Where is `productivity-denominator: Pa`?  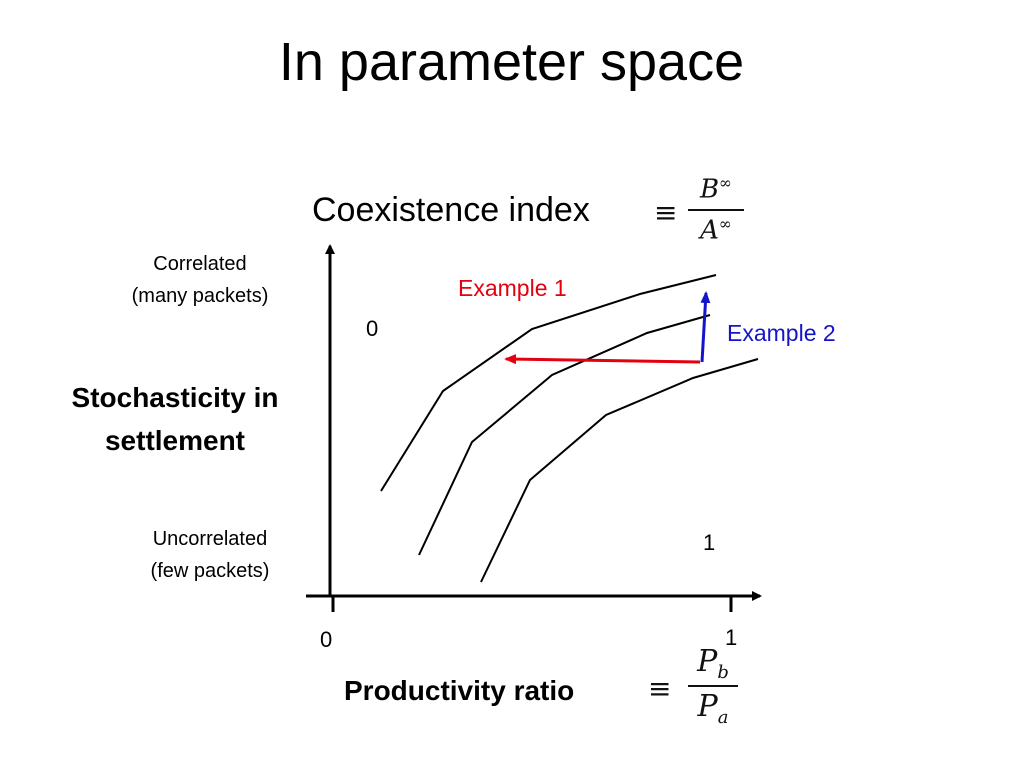 productivity-denominator: Pa is located at coordinates (713, 708).